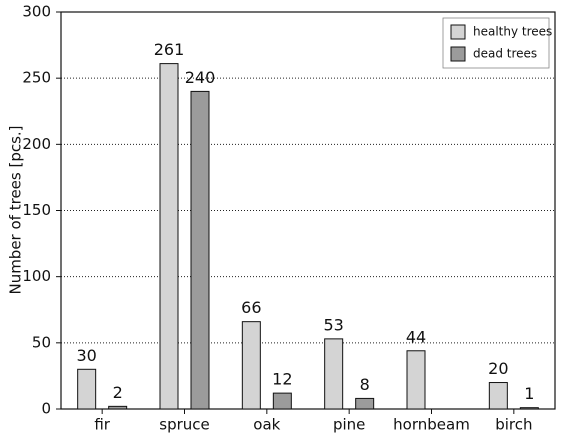 This screenshot has width=563, height=441. I want to click on x-tick-label: pine, so click(349, 425).